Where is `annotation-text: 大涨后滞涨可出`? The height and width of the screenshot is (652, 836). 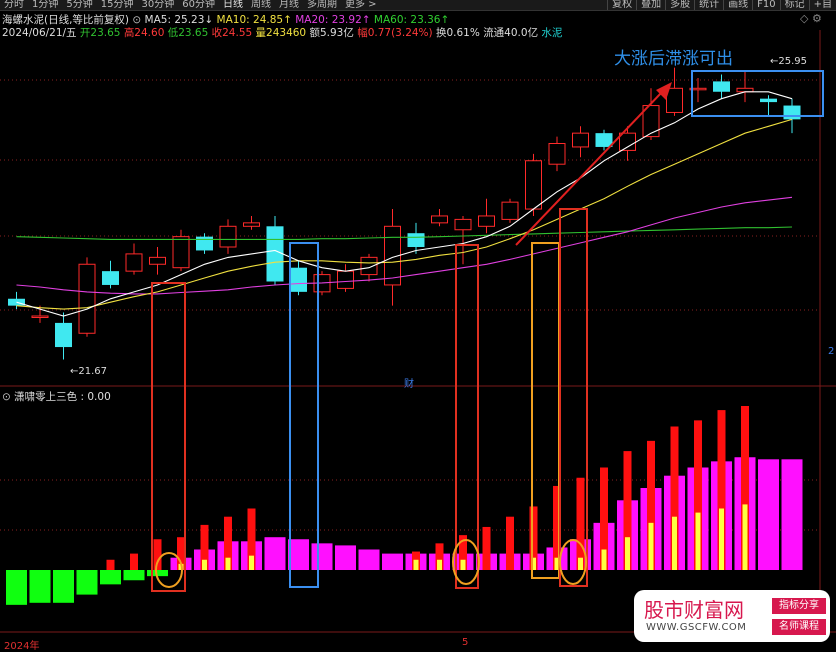
annotation-text: 大涨后滞涨可出 is located at coordinates (673, 59).